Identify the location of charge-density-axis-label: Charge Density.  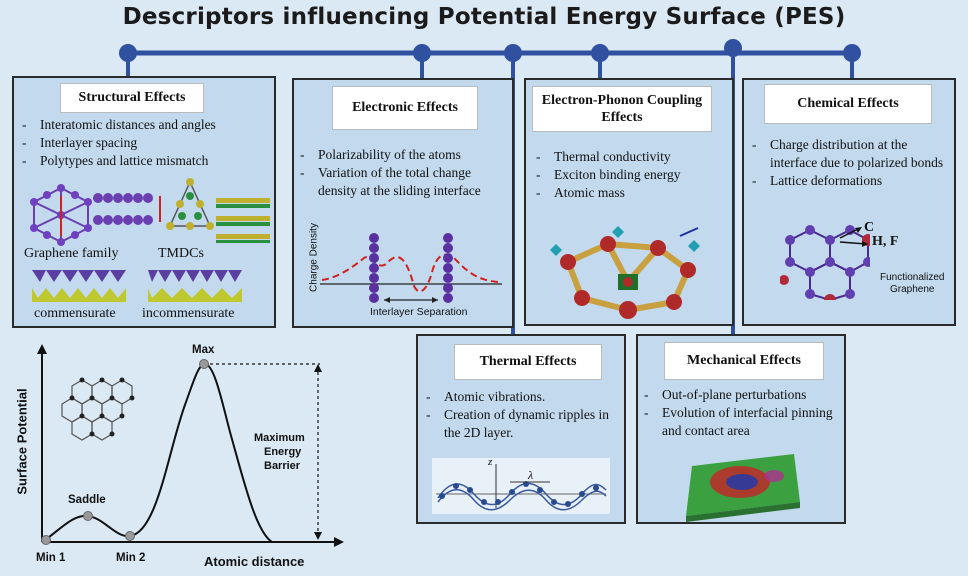
(314, 257).